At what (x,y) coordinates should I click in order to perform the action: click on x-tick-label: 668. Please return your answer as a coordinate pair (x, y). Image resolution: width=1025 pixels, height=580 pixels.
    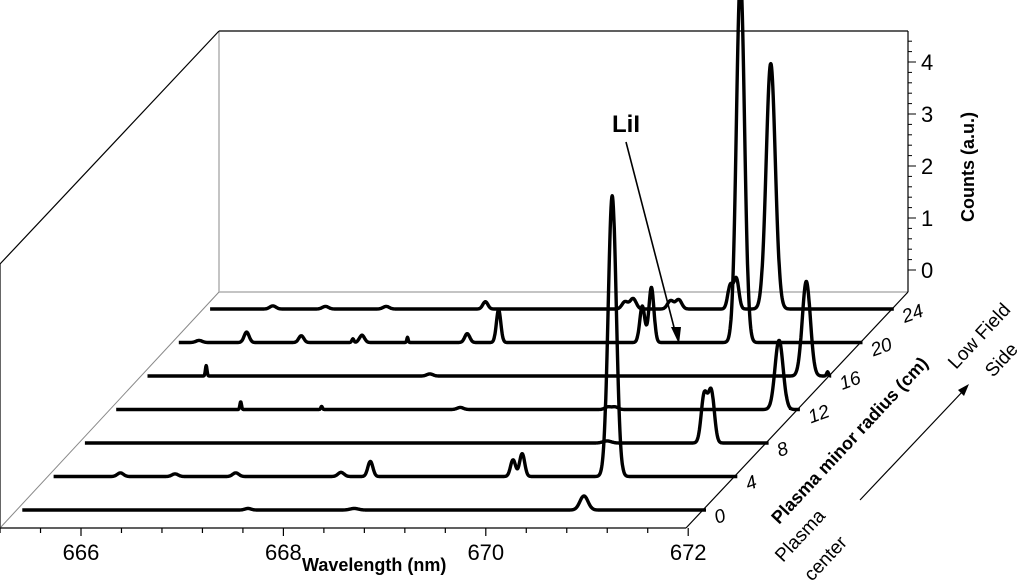
    Looking at the image, I should click on (283, 552).